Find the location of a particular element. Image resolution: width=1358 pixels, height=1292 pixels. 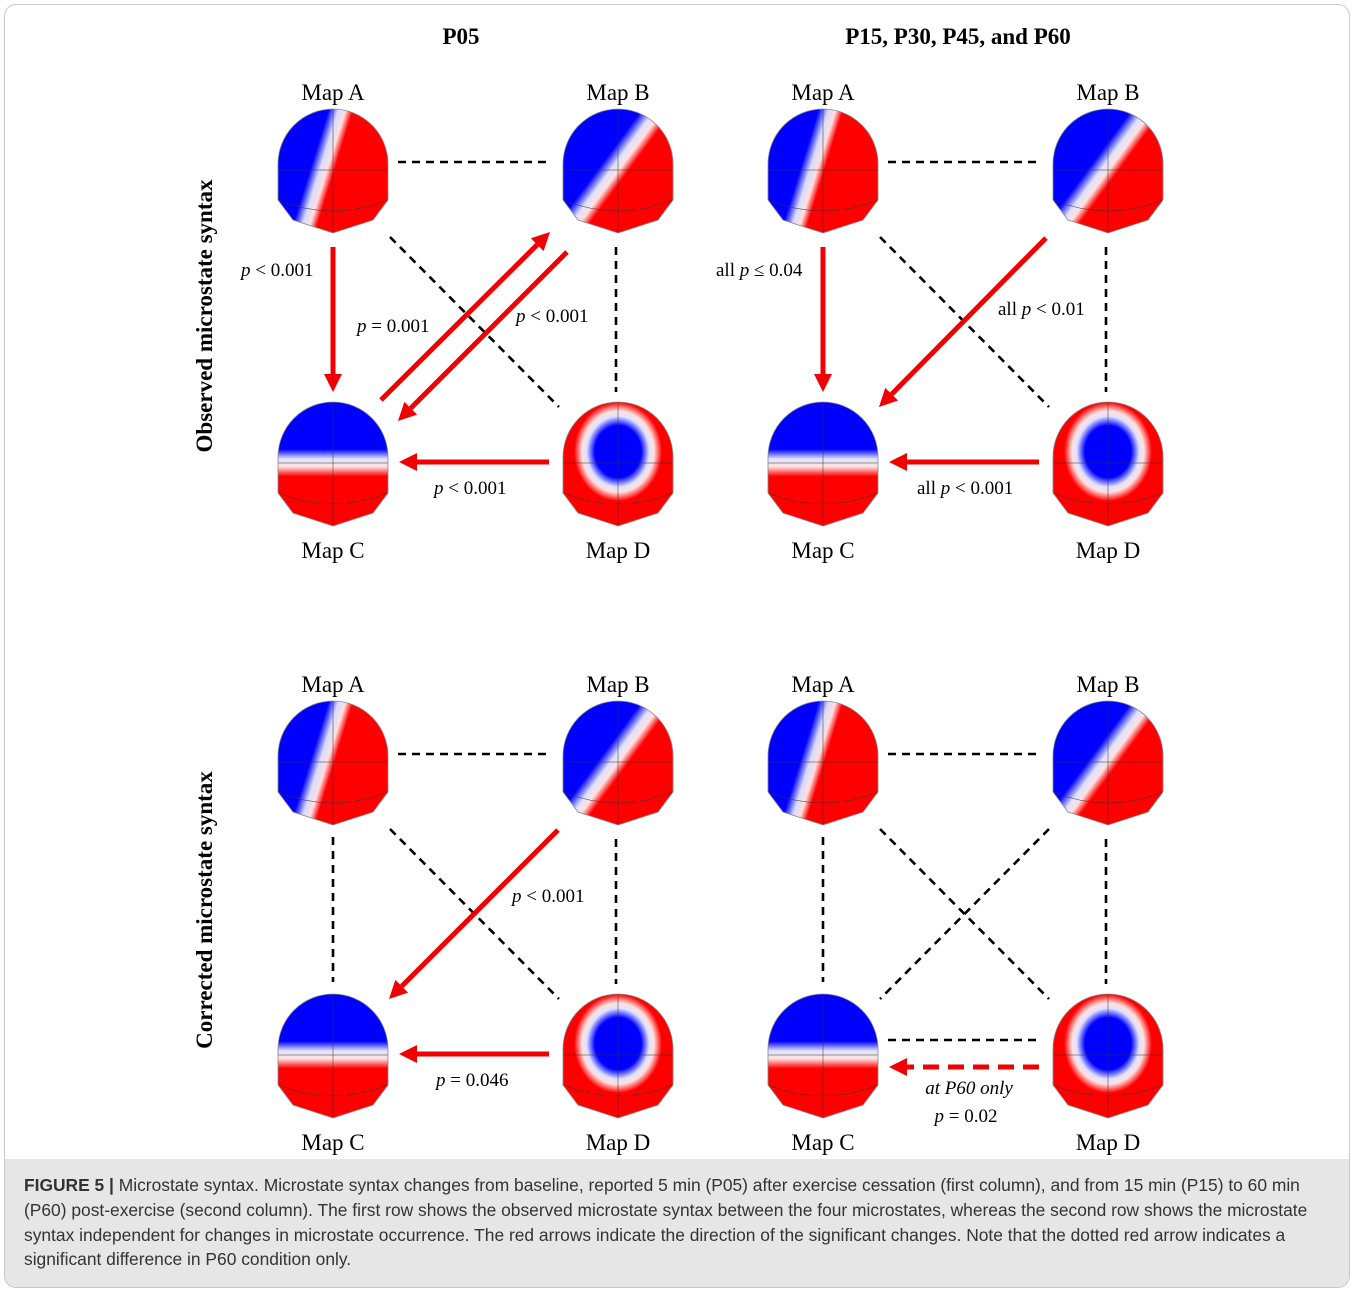

arrow-note: at P60 only is located at coordinates (969, 1088).